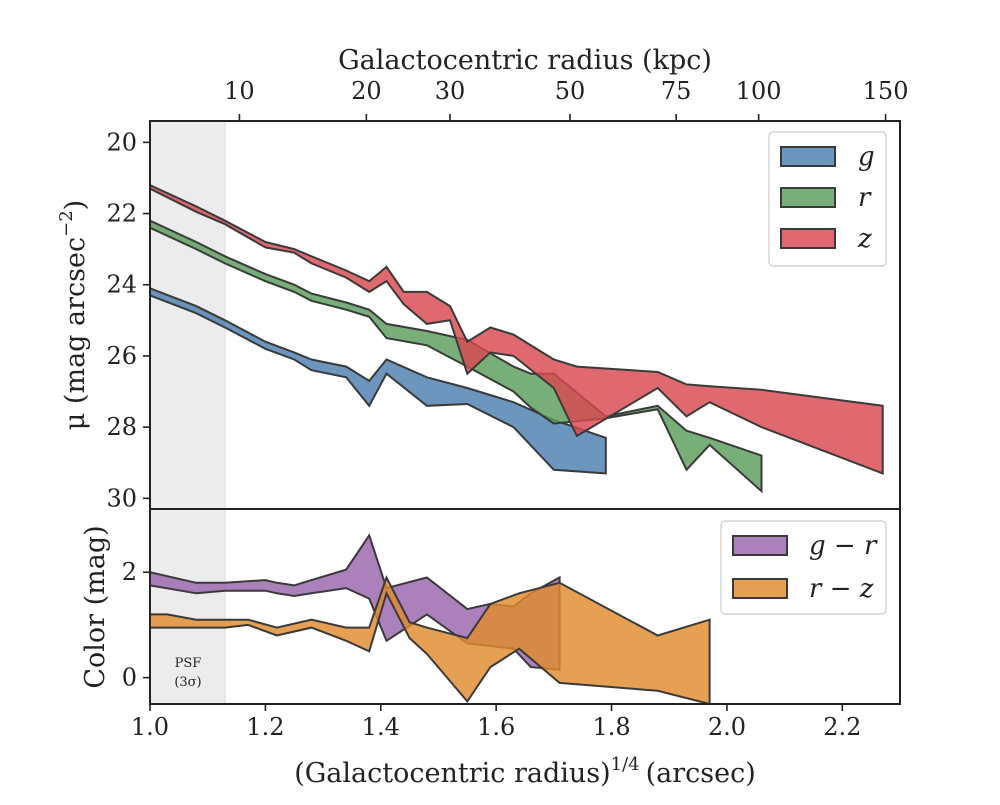 The image size is (1000, 805). I want to click on bottom-axis-label-unit: (arcsec), so click(701, 773).